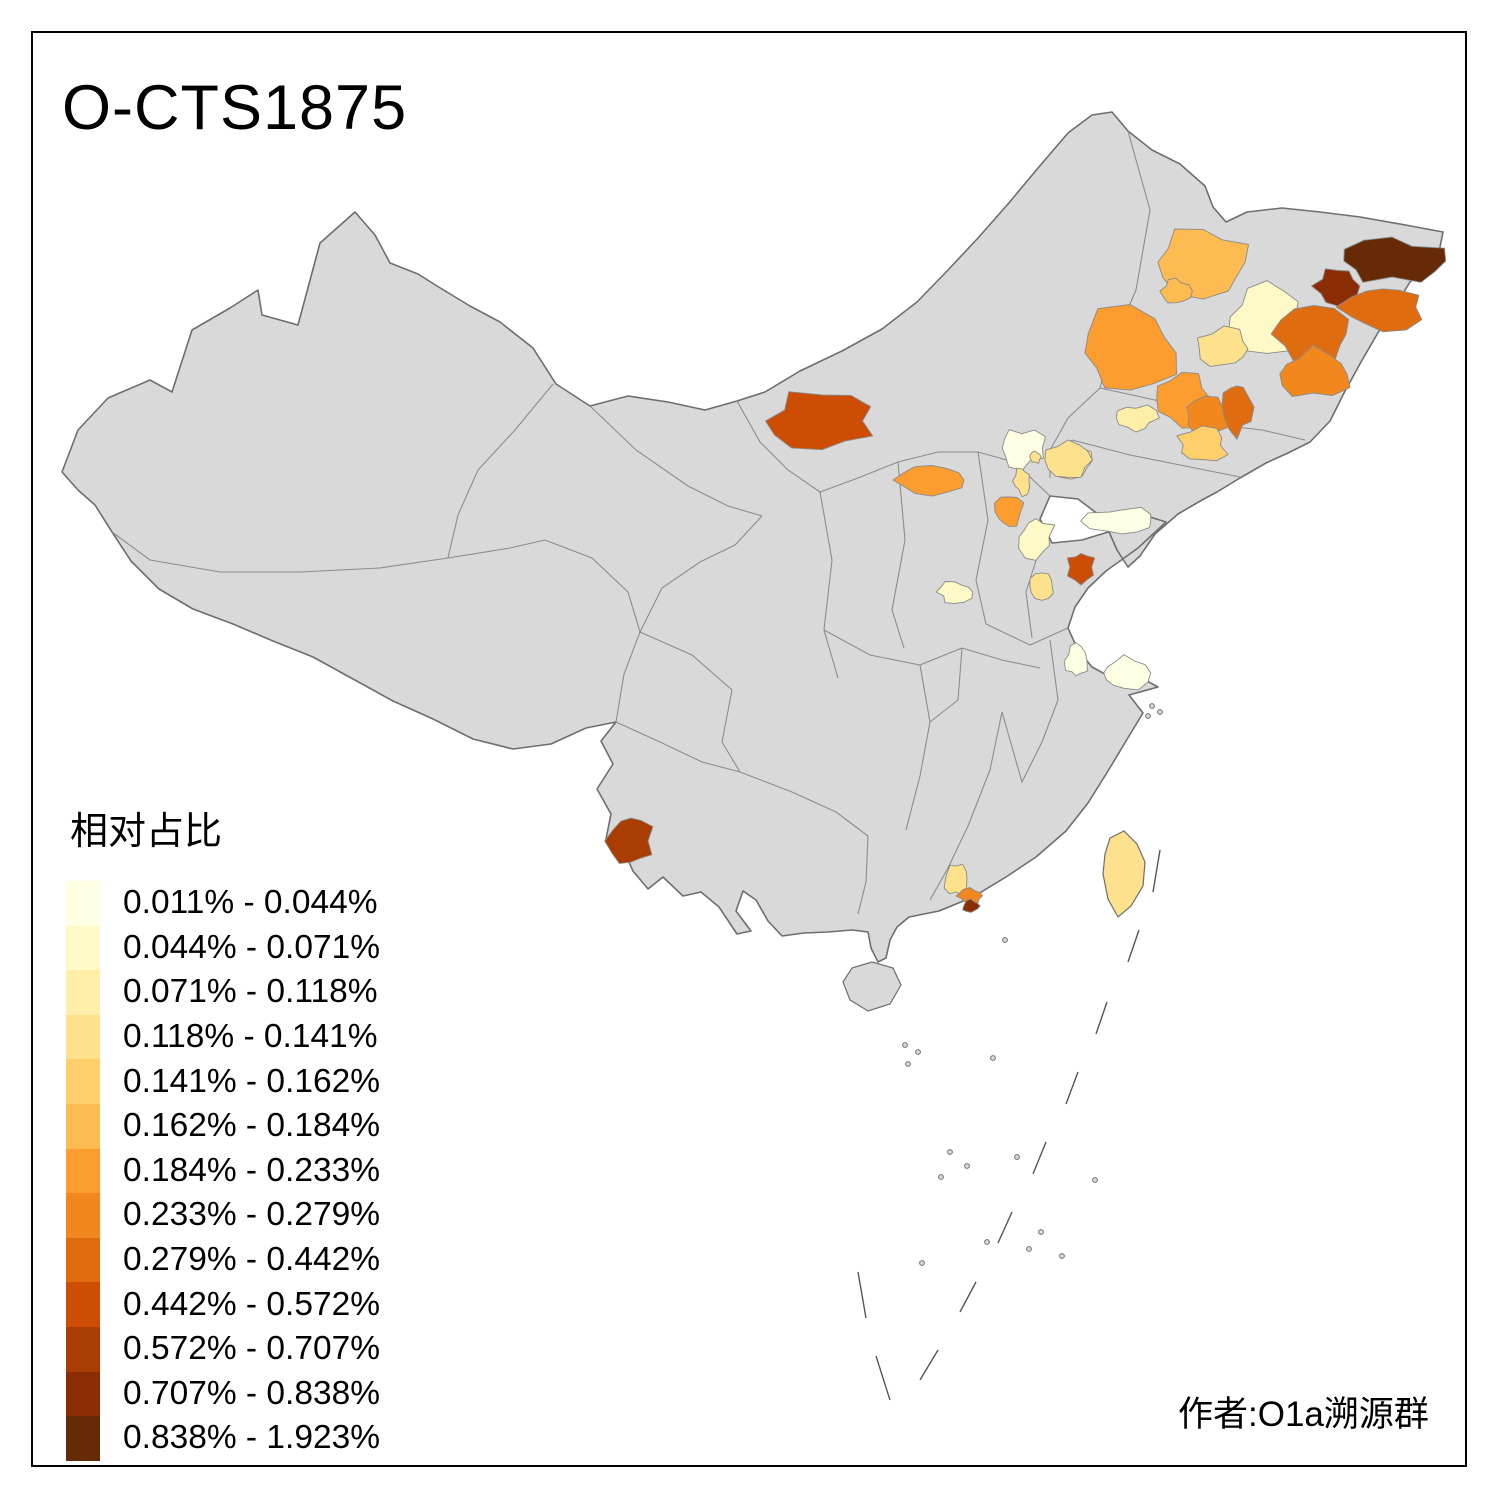 Image resolution: width=1500 pixels, height=1500 pixels. What do you see at coordinates (1037, 539) in the screenshot?
I see `map-region-r24` at bounding box center [1037, 539].